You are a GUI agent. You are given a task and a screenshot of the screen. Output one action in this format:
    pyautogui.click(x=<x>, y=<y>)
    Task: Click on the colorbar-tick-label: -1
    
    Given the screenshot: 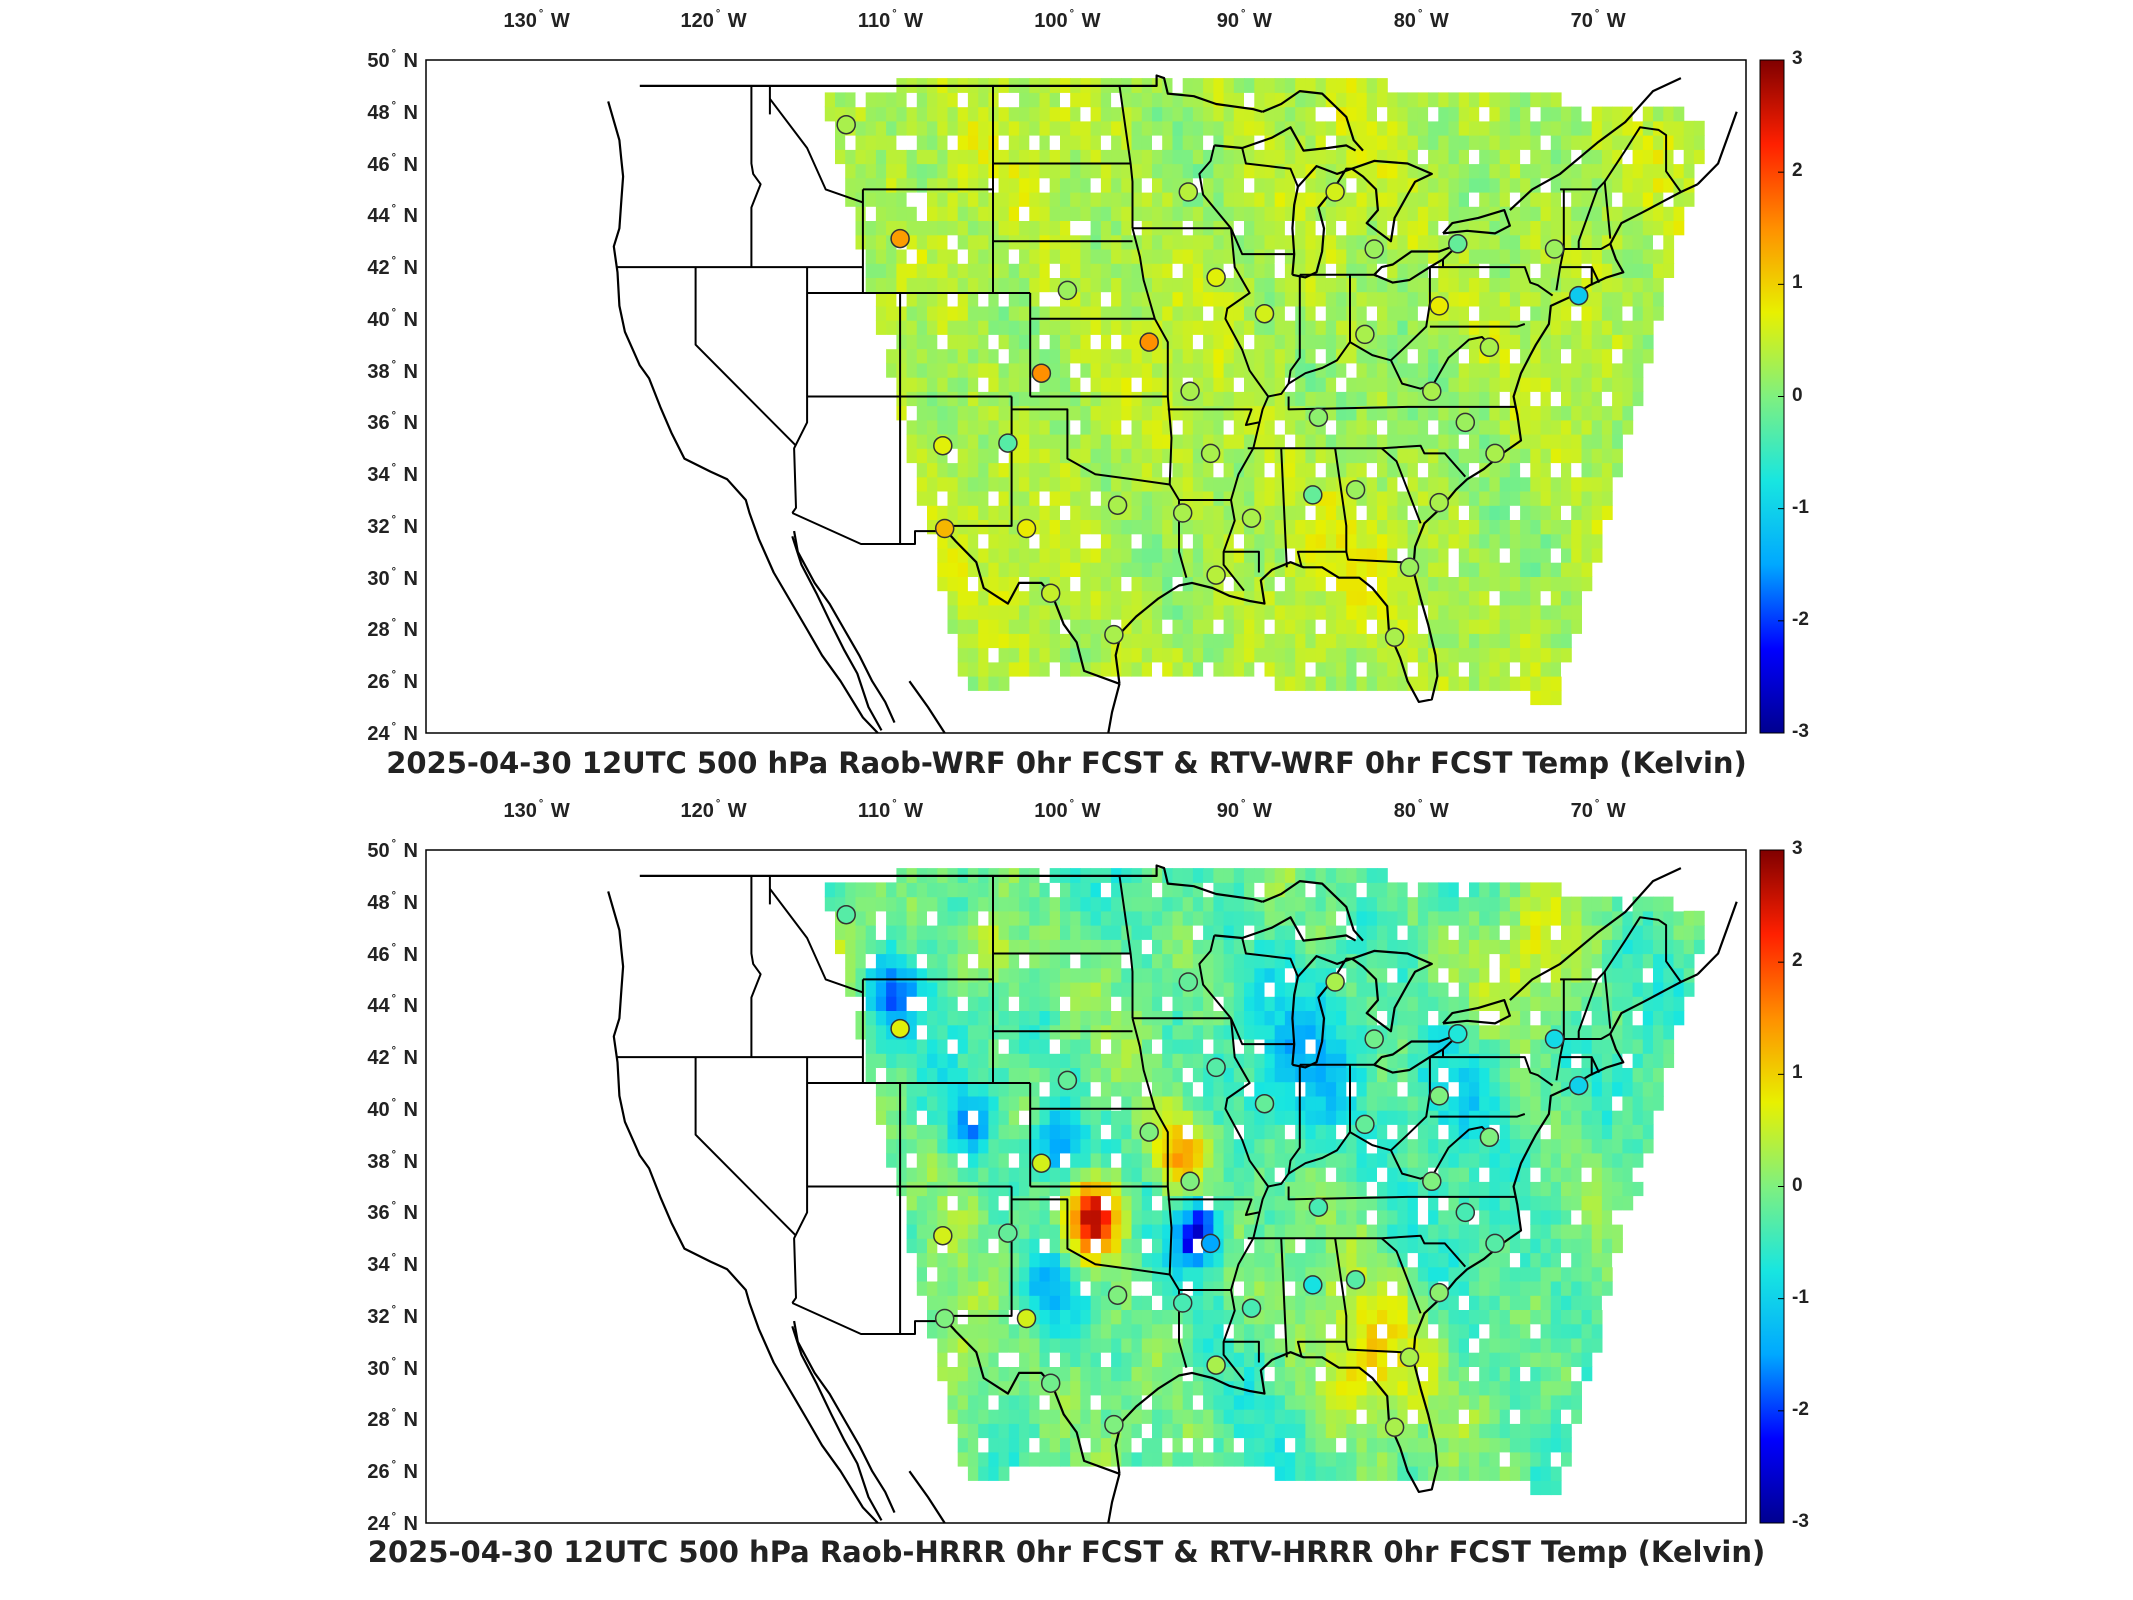 What is the action you would take?
    pyautogui.click(x=1800, y=1297)
    